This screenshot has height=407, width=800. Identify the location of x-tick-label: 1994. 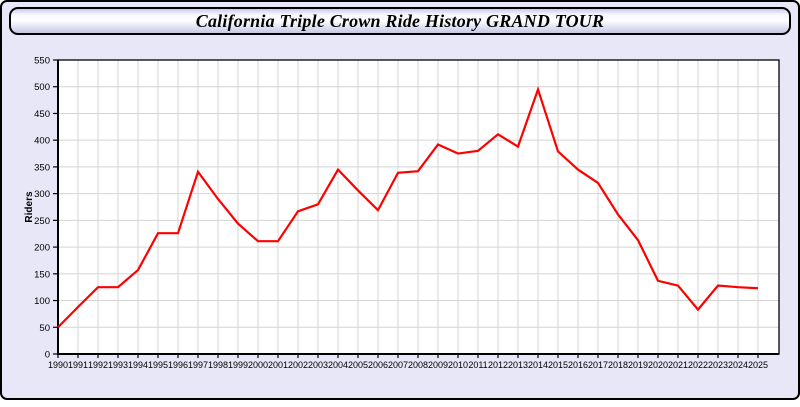
(138, 365).